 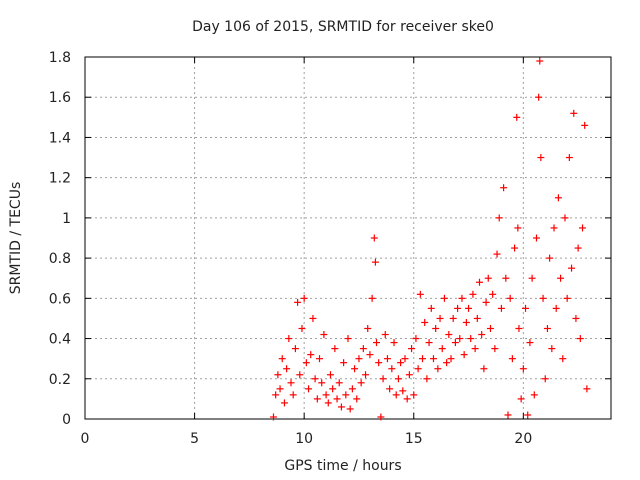 I want to click on y-tick-label: 0, so click(x=66, y=420).